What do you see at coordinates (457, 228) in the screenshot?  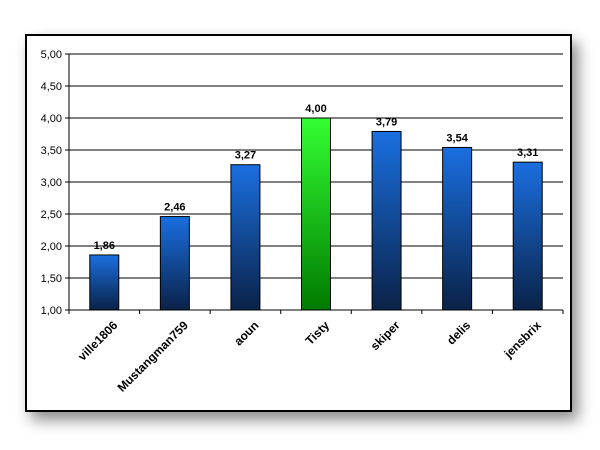 I see `bar-delis` at bounding box center [457, 228].